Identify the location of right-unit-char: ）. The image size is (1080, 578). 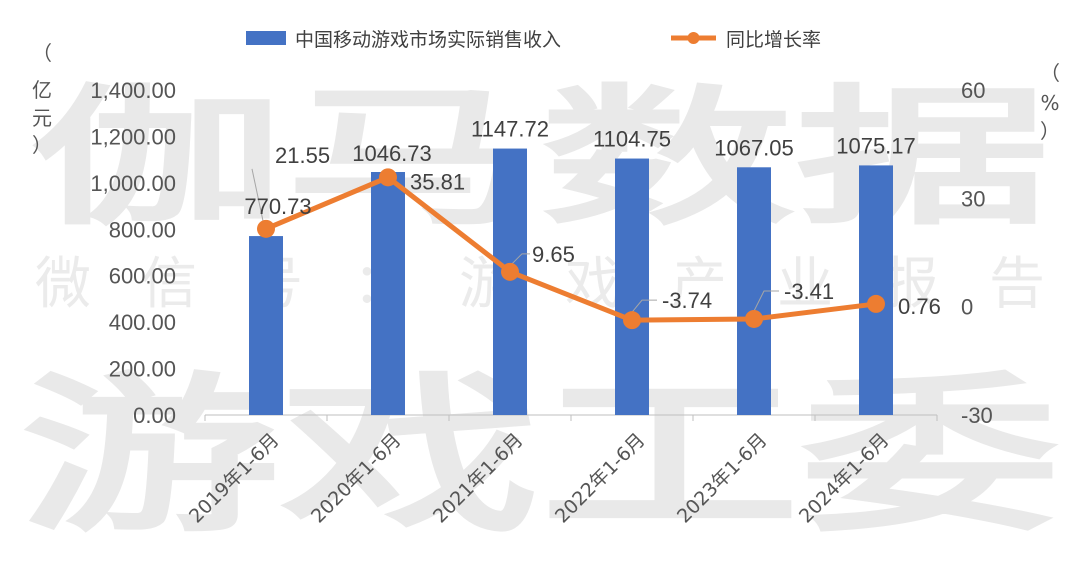
(1050, 131).